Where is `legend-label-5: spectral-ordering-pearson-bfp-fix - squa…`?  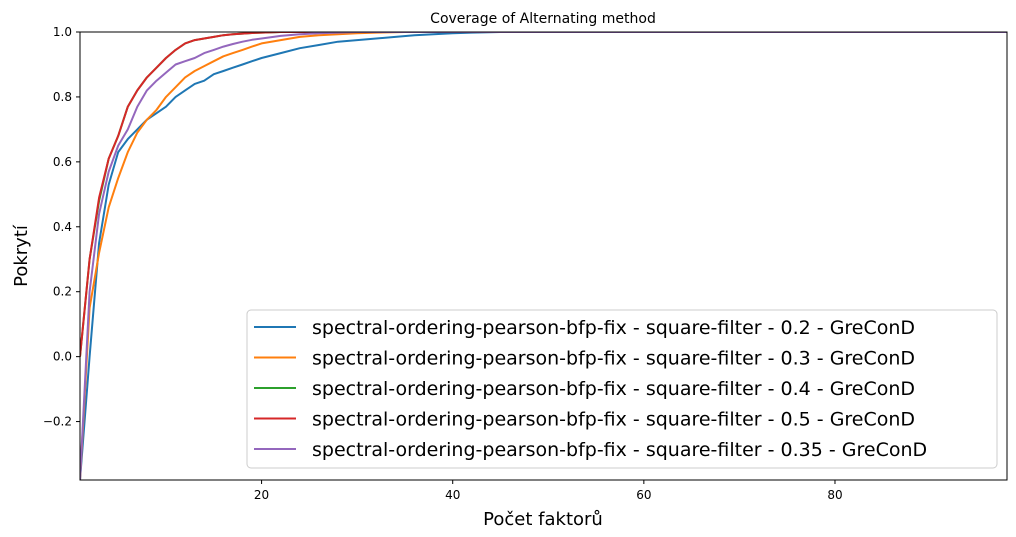 legend-label-5: spectral-ordering-pearson-bfp-fix - squa… is located at coordinates (619, 450).